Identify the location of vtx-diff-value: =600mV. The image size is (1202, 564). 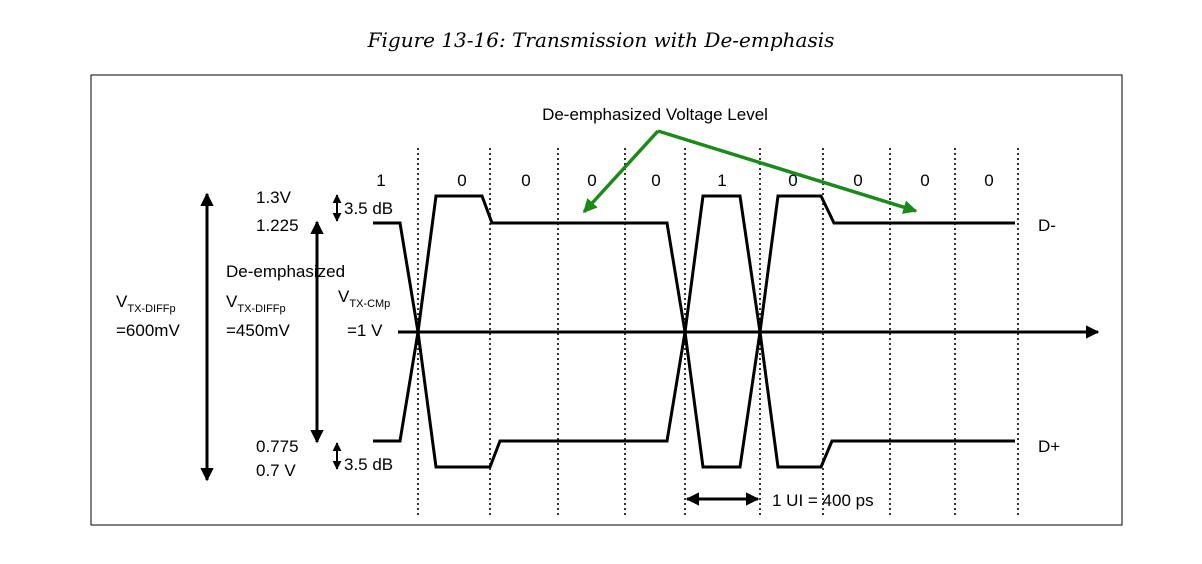
(148, 330).